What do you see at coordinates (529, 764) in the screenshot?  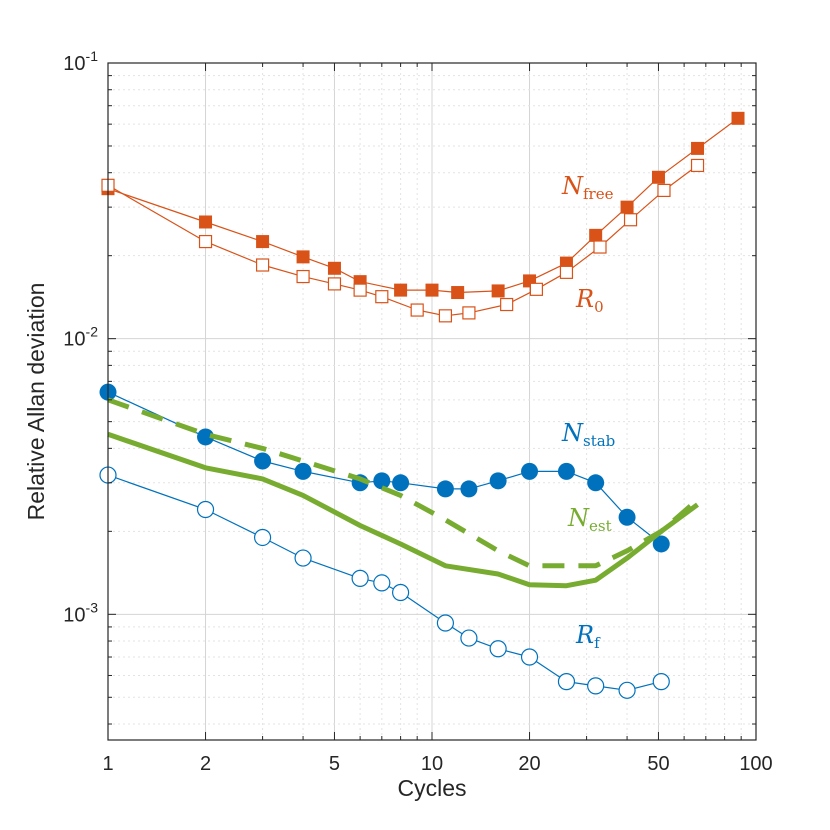 I see `x-tick-label: 20` at bounding box center [529, 764].